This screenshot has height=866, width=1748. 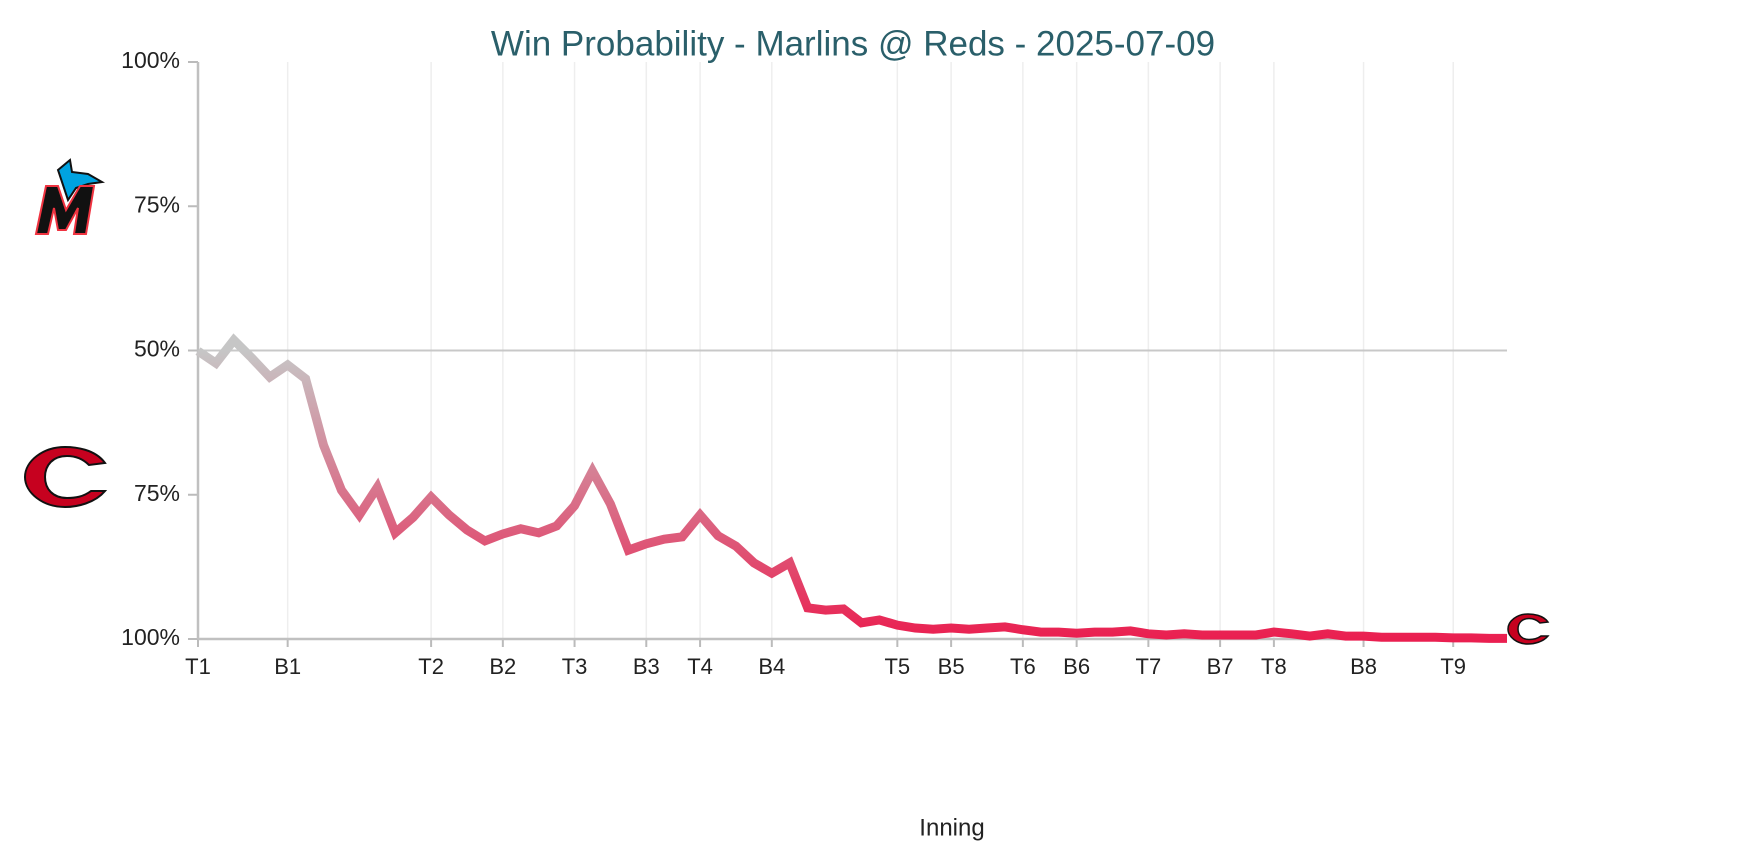 What do you see at coordinates (771, 666) in the screenshot?
I see `x-tick-label: B4` at bounding box center [771, 666].